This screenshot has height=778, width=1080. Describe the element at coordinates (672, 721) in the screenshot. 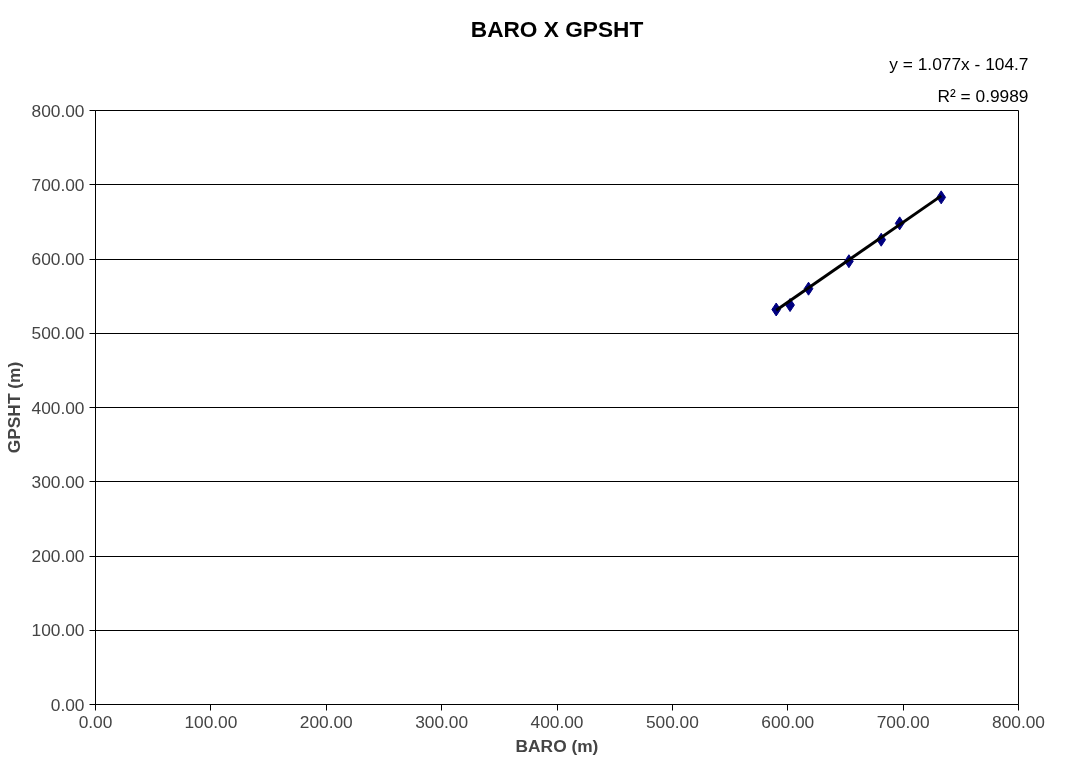

I see `x-tick-label: 500.00` at that location.